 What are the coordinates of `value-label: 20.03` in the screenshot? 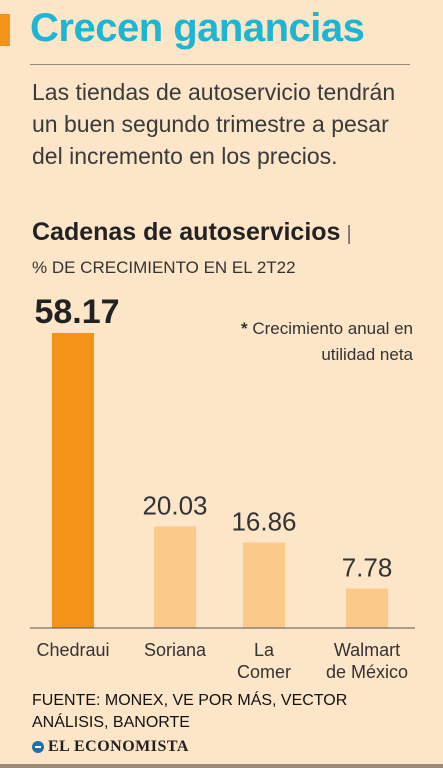 It's located at (174, 505).